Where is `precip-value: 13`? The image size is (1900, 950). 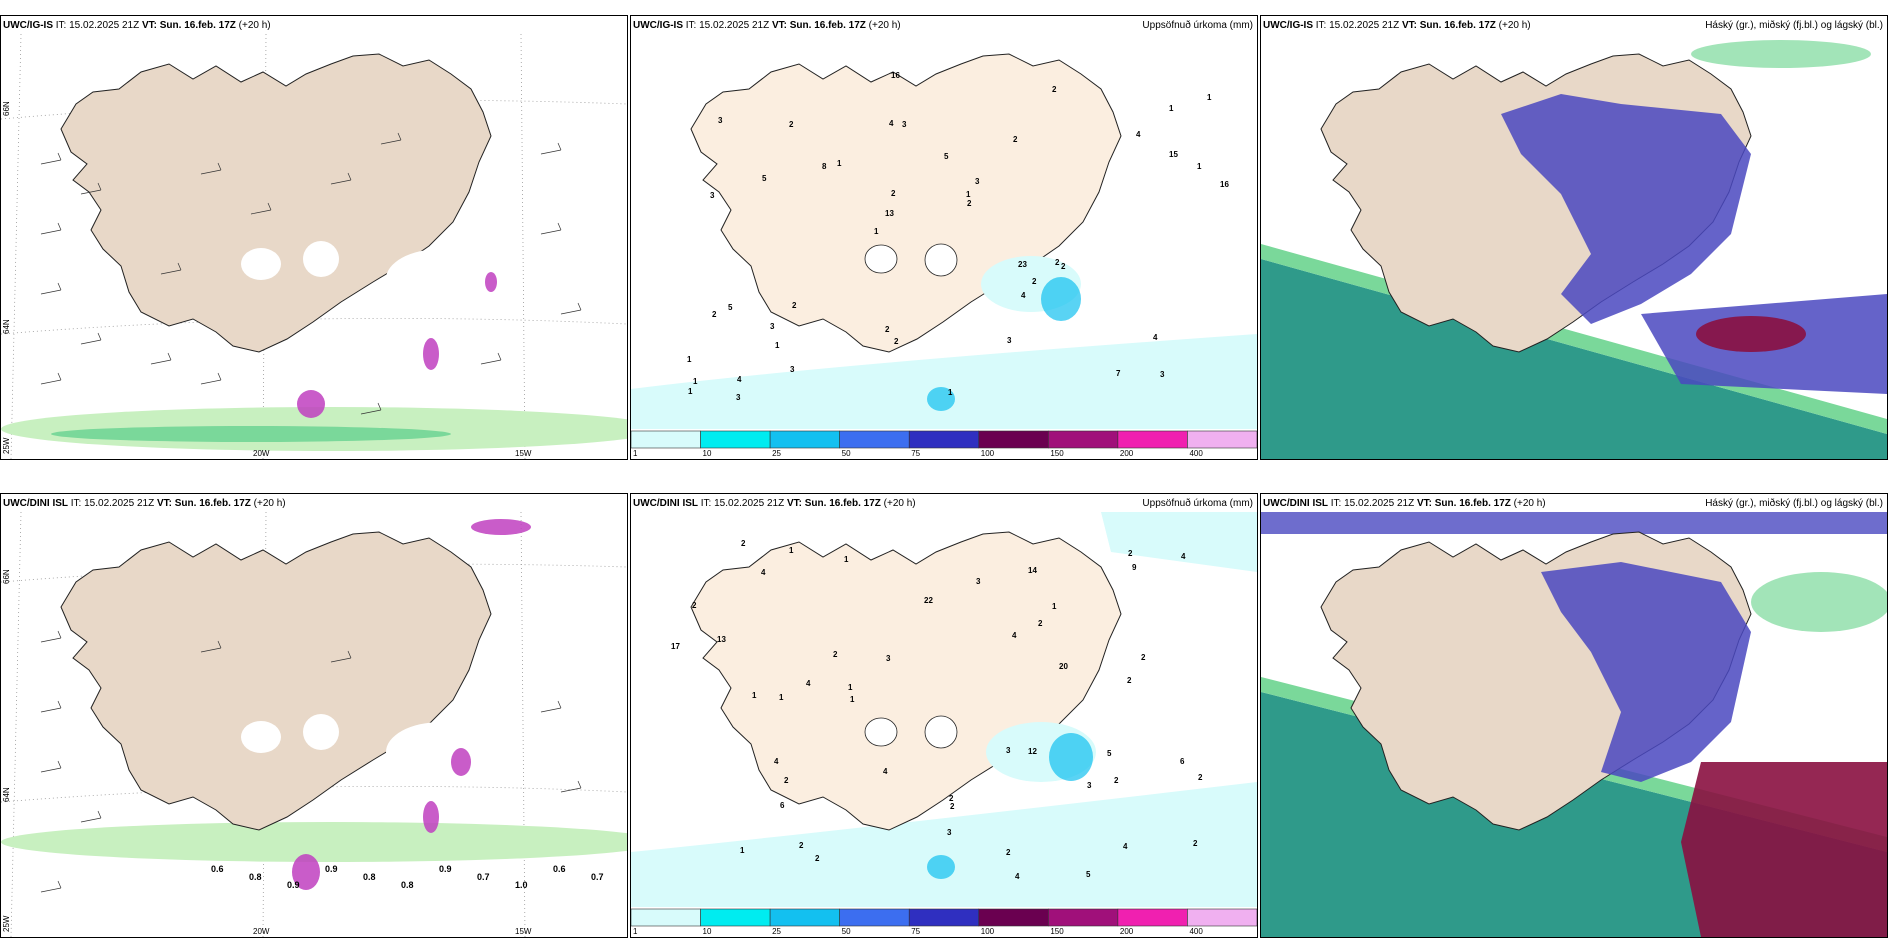 precip-value: 13 is located at coordinates (721, 639).